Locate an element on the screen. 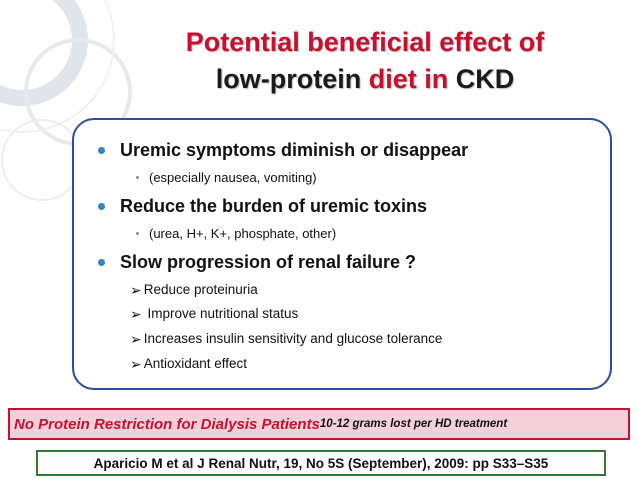 The width and height of the screenshot is (638, 479). bullet-item: Reduce the burden of uremic toxins is located at coordinates (262, 206).